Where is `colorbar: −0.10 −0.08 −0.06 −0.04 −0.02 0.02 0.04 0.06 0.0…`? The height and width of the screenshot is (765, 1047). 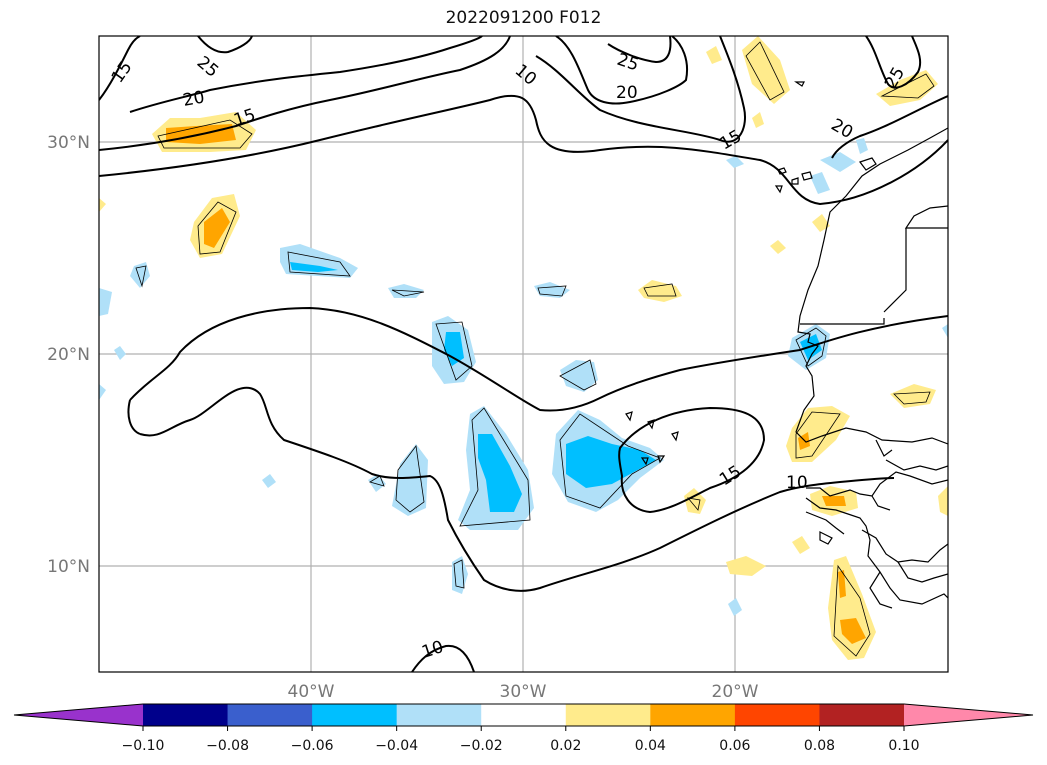 colorbar: −0.10 −0.08 −0.06 −0.04 −0.02 0.02 0.04 0.06 0.0… is located at coordinates (523, 728).